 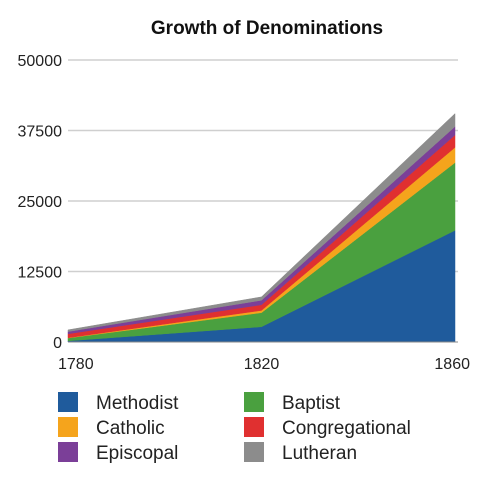 What do you see at coordinates (452, 364) in the screenshot?
I see `x-tick-label: 1860` at bounding box center [452, 364].